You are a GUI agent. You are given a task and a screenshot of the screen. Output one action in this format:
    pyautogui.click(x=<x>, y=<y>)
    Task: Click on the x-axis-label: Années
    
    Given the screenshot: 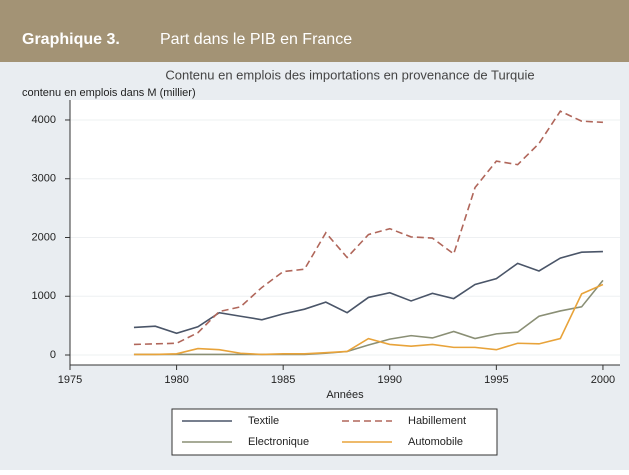 What is the action you would take?
    pyautogui.click(x=345, y=395)
    